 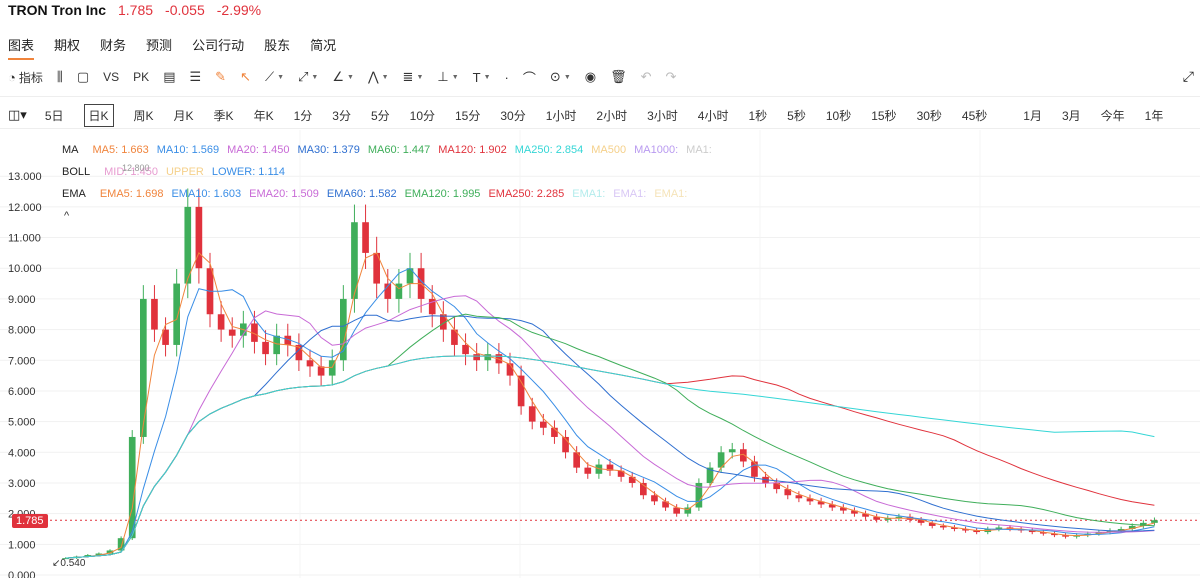 I want to click on layout-button: ◫▾, so click(x=17, y=115).